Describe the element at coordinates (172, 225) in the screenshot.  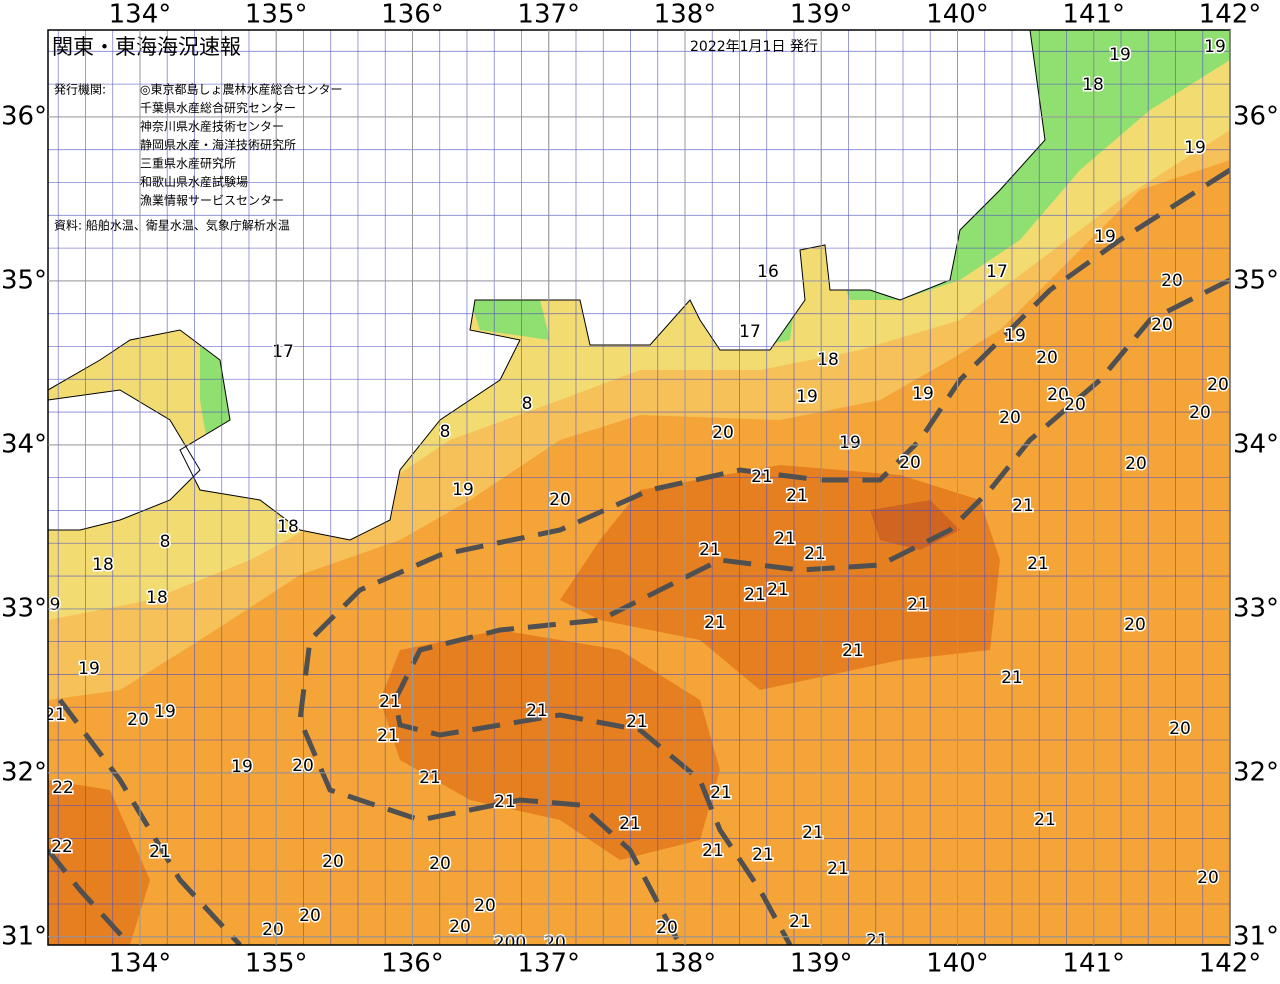
I see `source-note: 資料: 船舶水温、衛星水温、気象庁解析水温` at that location.